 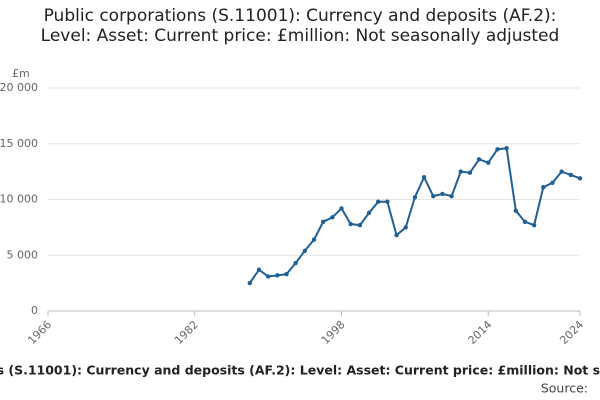 I want to click on x-tick-label: 1982, so click(x=186, y=332).